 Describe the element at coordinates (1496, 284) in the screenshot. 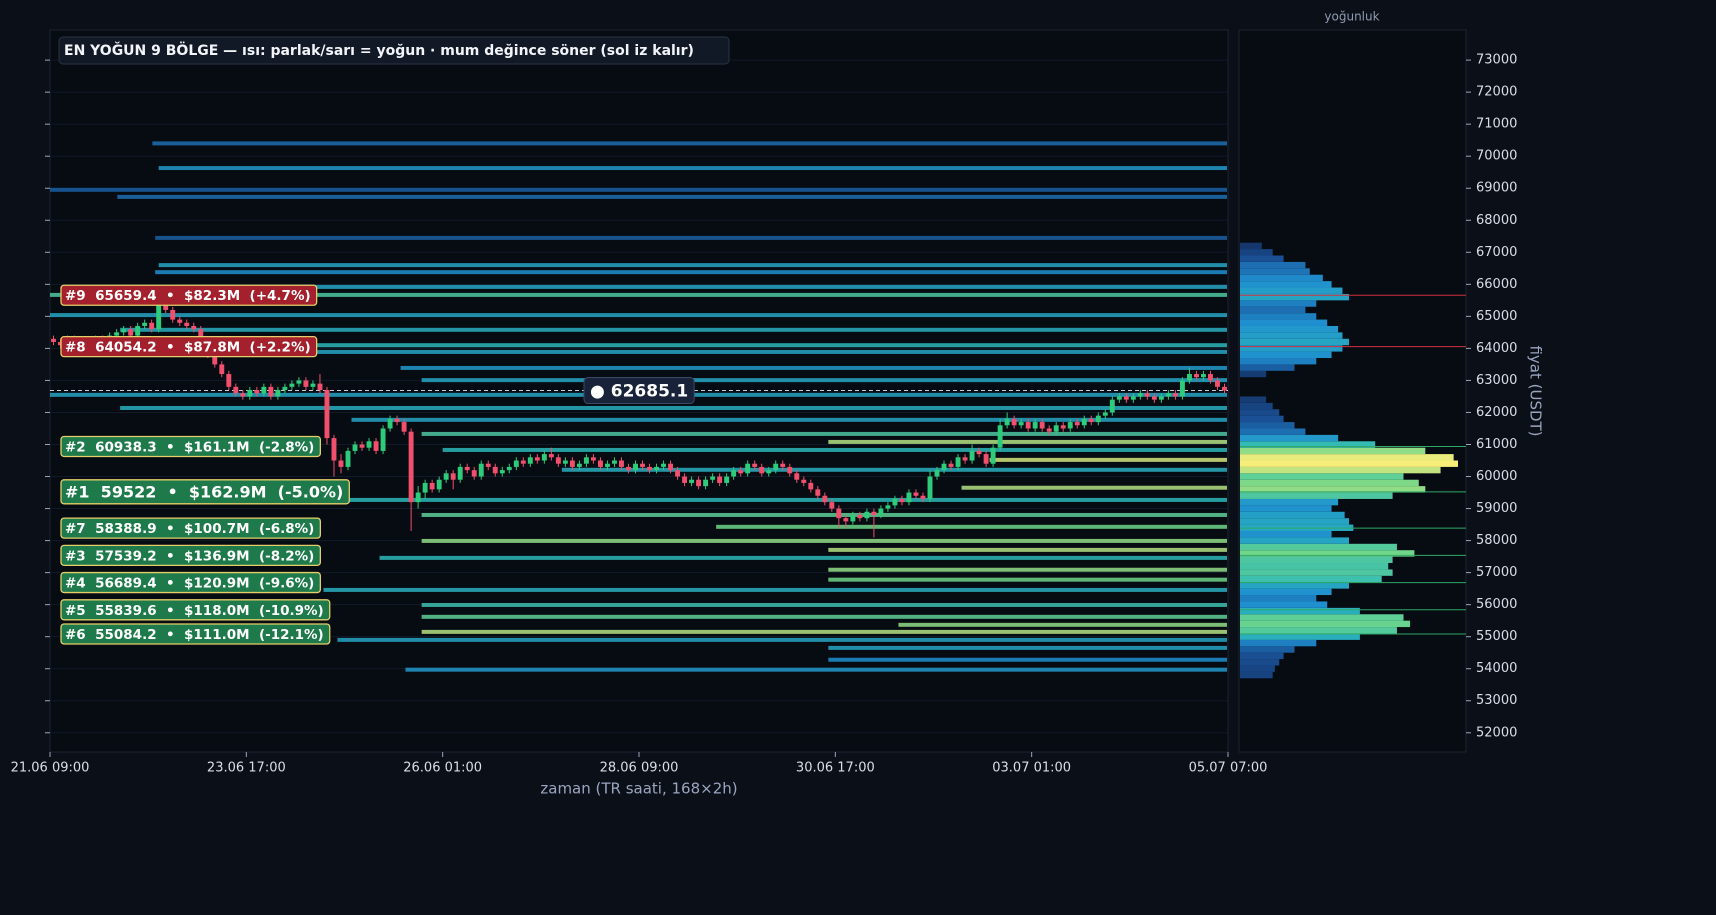

I see `y-tick-label: 66000` at that location.